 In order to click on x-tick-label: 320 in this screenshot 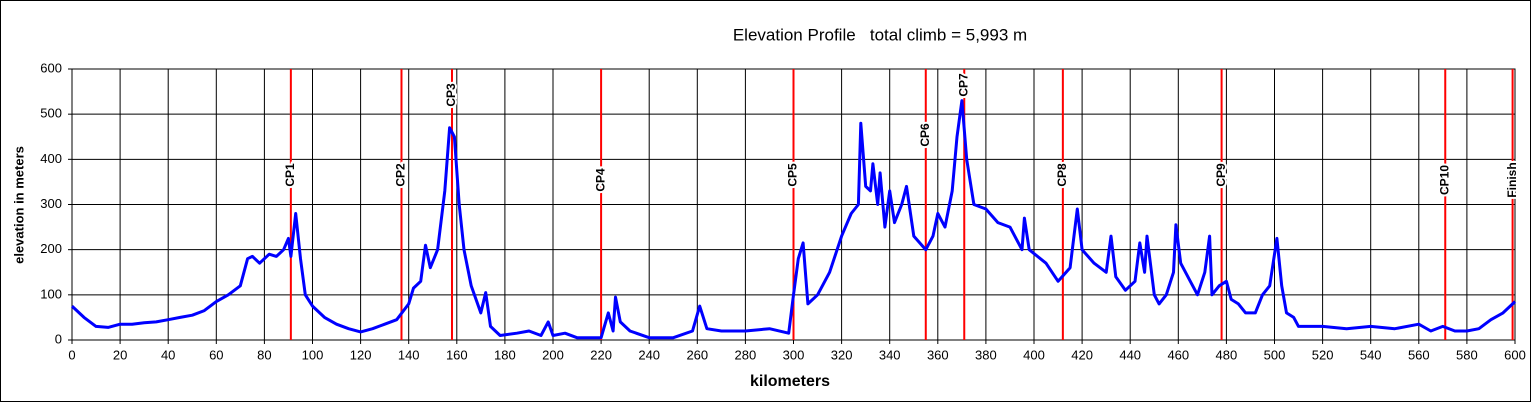, I will do `click(842, 354)`.